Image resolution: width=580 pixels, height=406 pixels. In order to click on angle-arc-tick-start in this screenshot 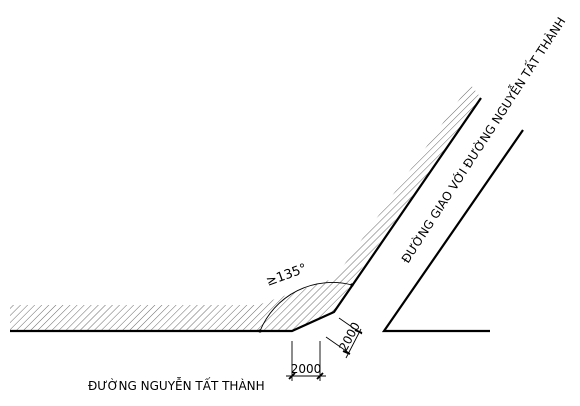, I will do `click(260, 331)`.